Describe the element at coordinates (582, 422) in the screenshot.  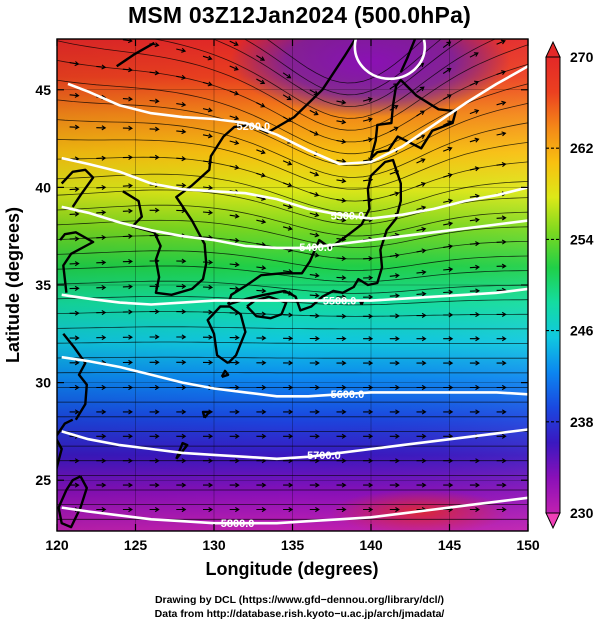
I see `colorbar-tick-label: 238` at that location.